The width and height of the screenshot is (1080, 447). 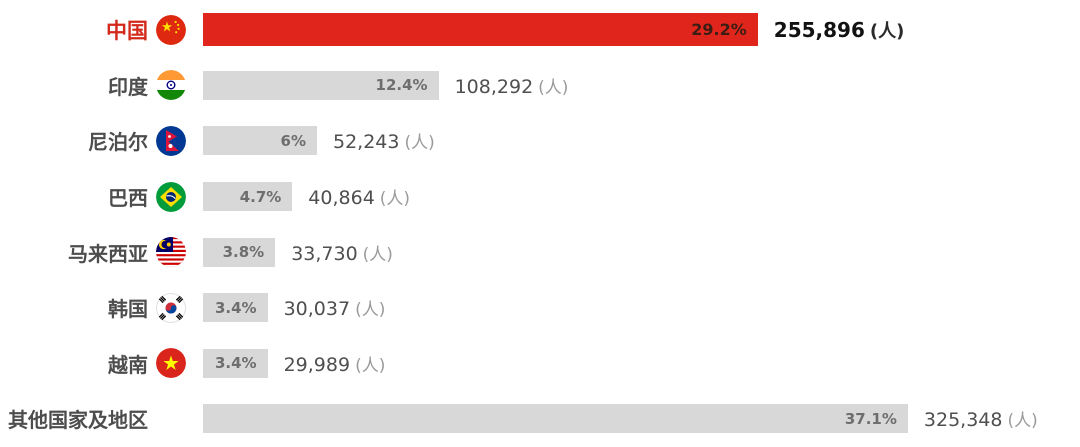 I want to click on in-flag-icon, so click(x=171, y=85).